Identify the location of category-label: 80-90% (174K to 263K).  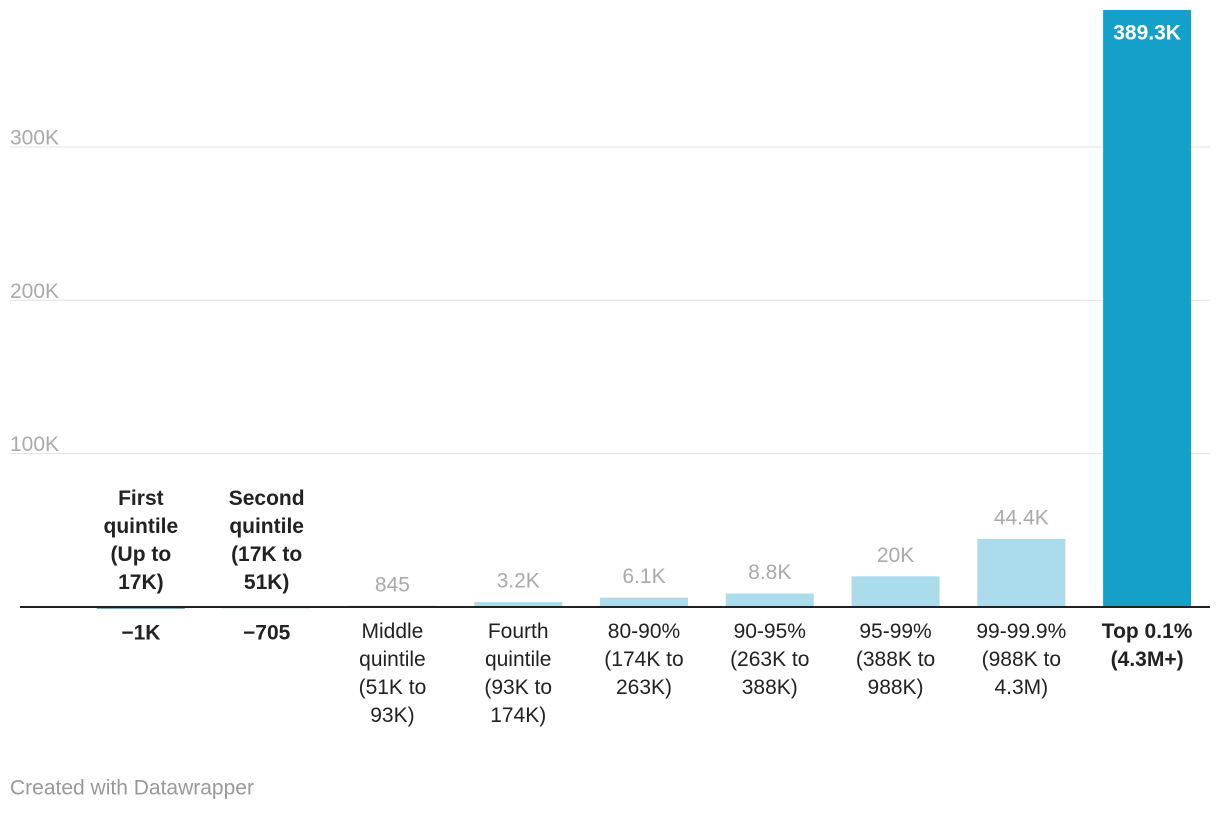
(644, 659).